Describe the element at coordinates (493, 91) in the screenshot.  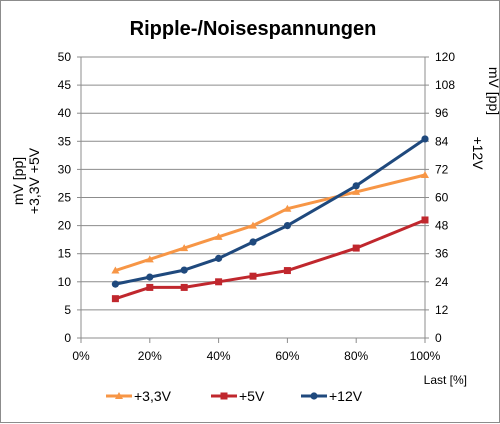
I see `y-axis-label-right: mV [pp]` at that location.